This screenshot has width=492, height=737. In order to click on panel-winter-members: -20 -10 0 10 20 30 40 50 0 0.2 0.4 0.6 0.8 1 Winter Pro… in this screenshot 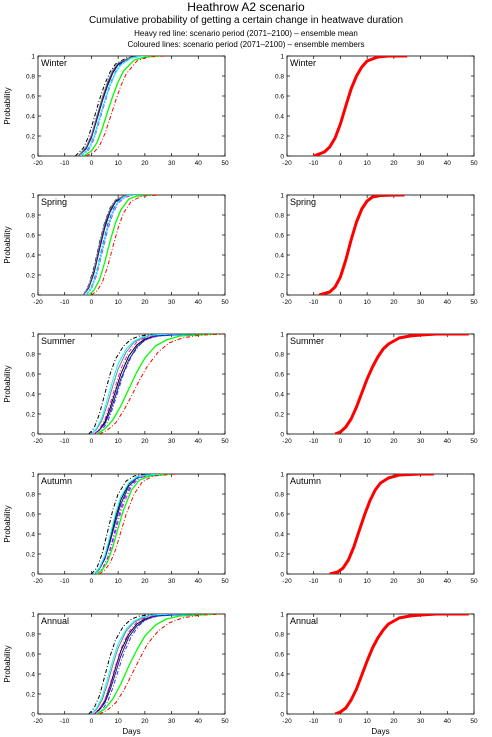, I will do `click(116, 110)`.